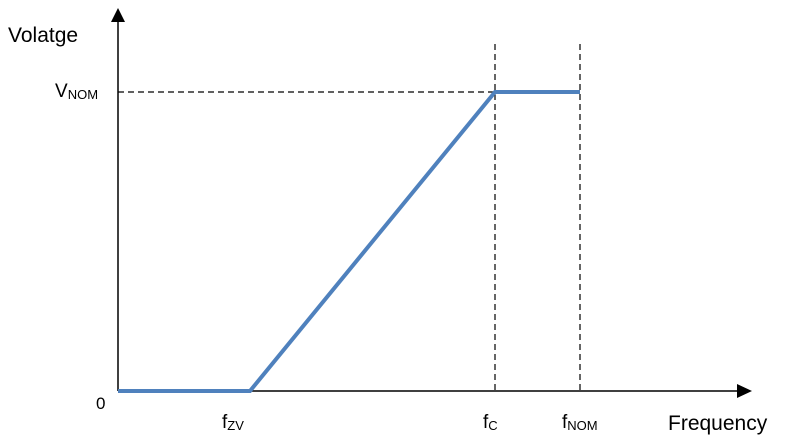  I want to click on y-axis-arrow, so click(118, 15).